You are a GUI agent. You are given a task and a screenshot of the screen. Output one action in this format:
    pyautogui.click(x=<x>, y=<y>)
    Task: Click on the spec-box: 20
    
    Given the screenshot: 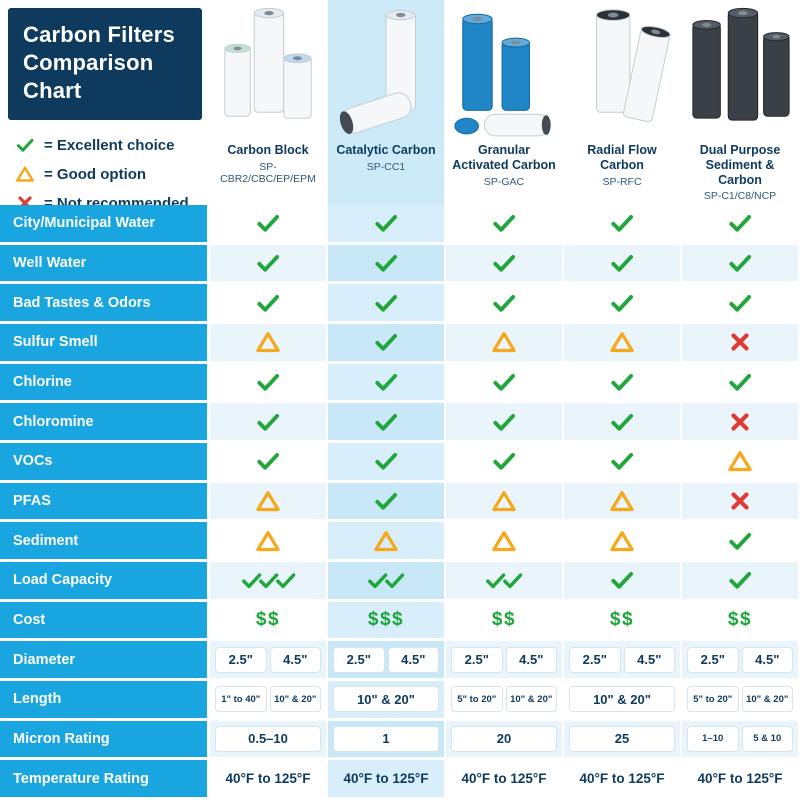 What is the action you would take?
    pyautogui.click(x=504, y=738)
    